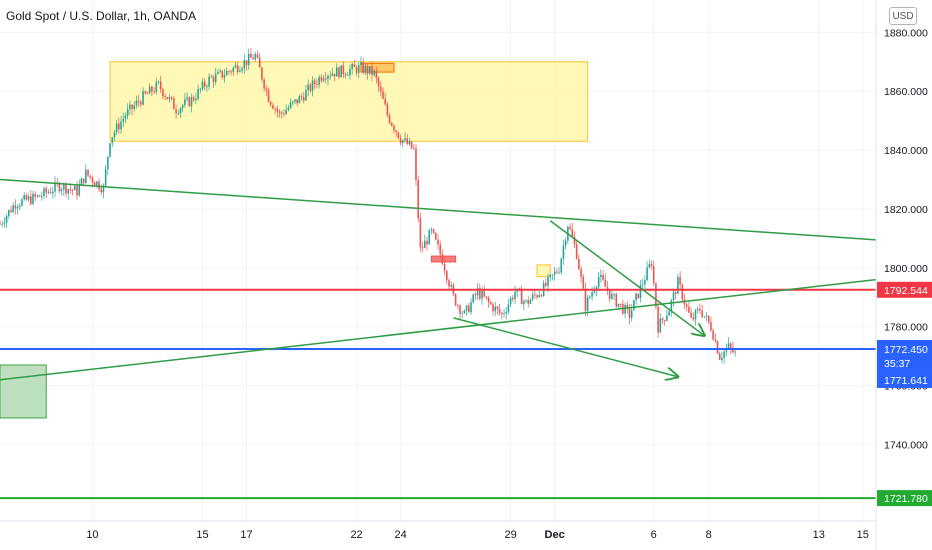 This screenshot has width=932, height=550. Describe the element at coordinates (906, 269) in the screenshot. I see `y-tick-label: 1800.000` at that location.